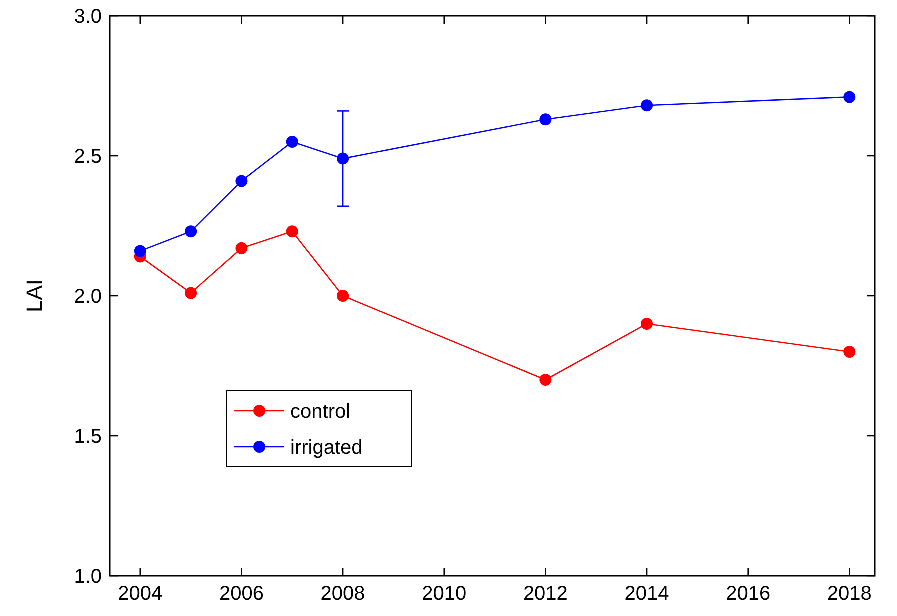 Image resolution: width=897 pixels, height=616 pixels. Describe the element at coordinates (545, 594) in the screenshot. I see `x-tick-label: 2012` at that location.